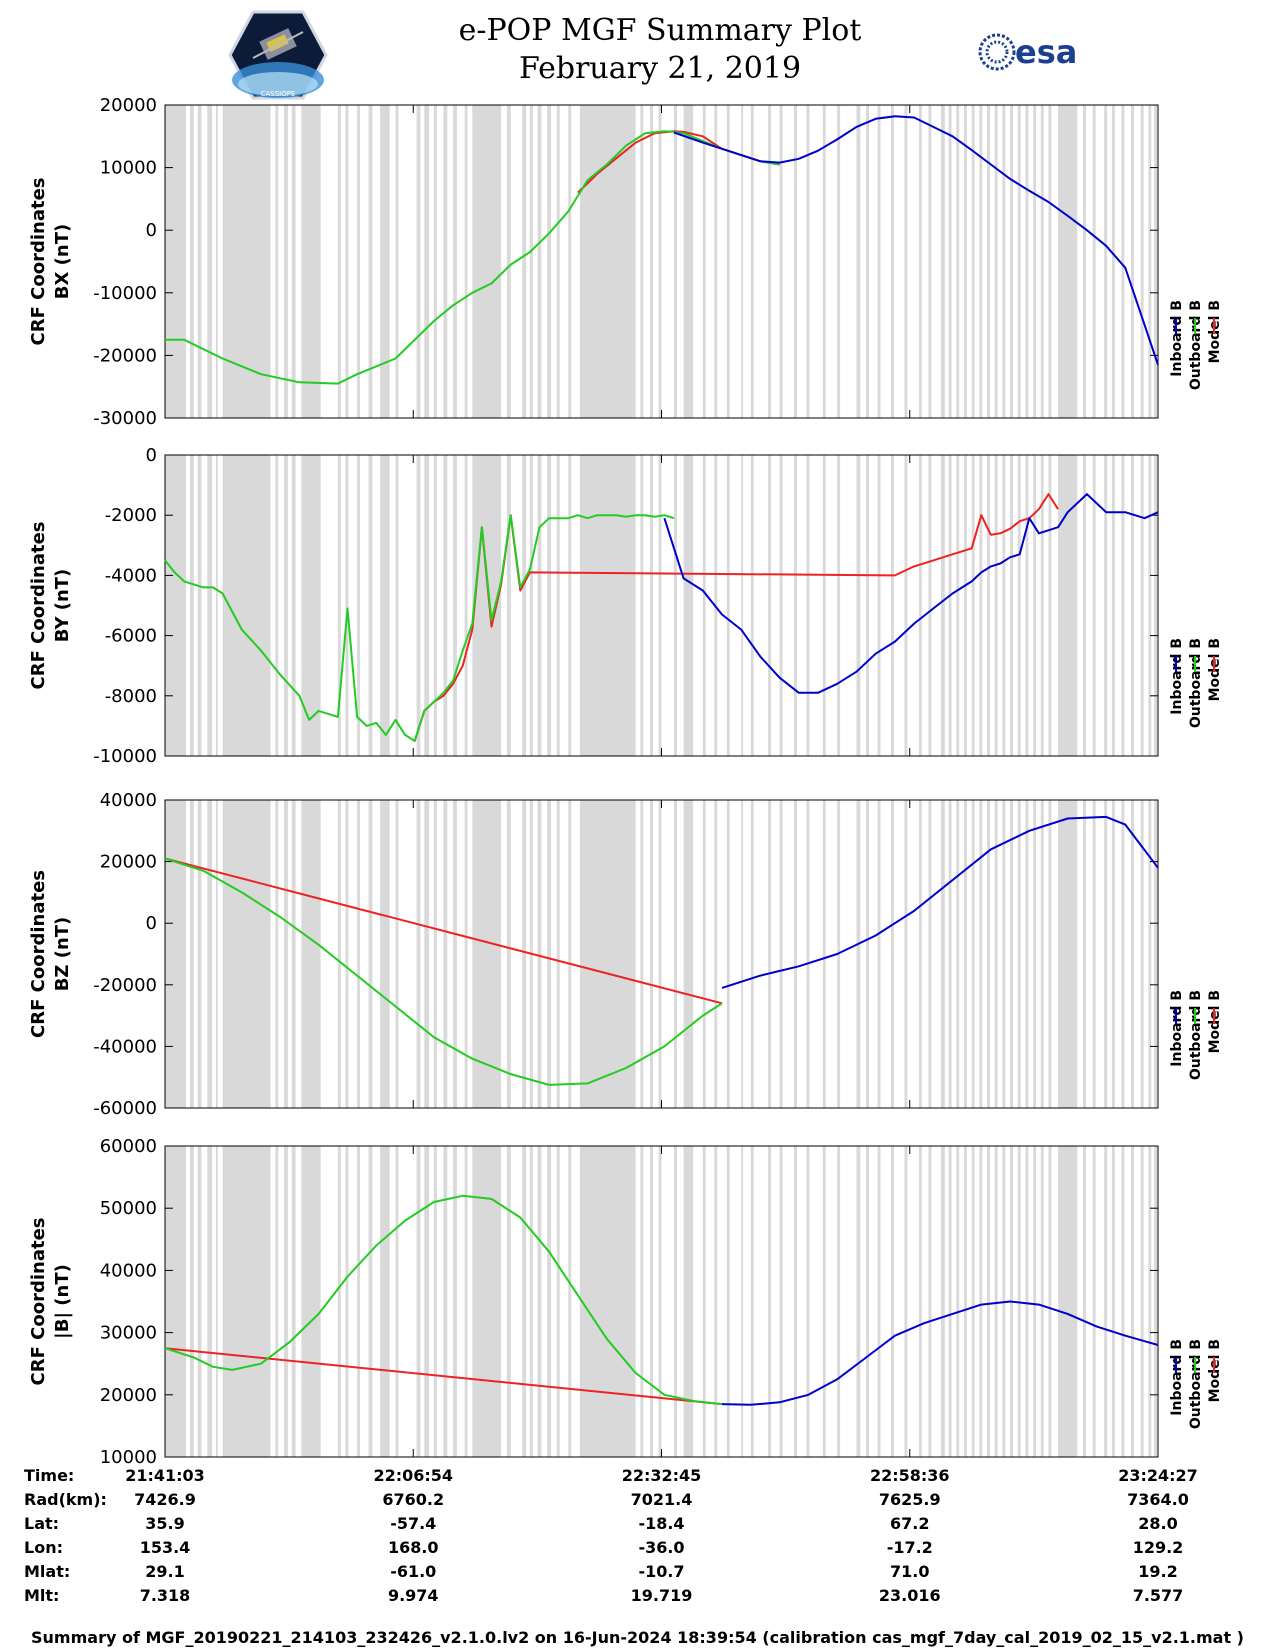 The image size is (1275, 1650). I want to click on y-tick-label: 20000, so click(128, 862).